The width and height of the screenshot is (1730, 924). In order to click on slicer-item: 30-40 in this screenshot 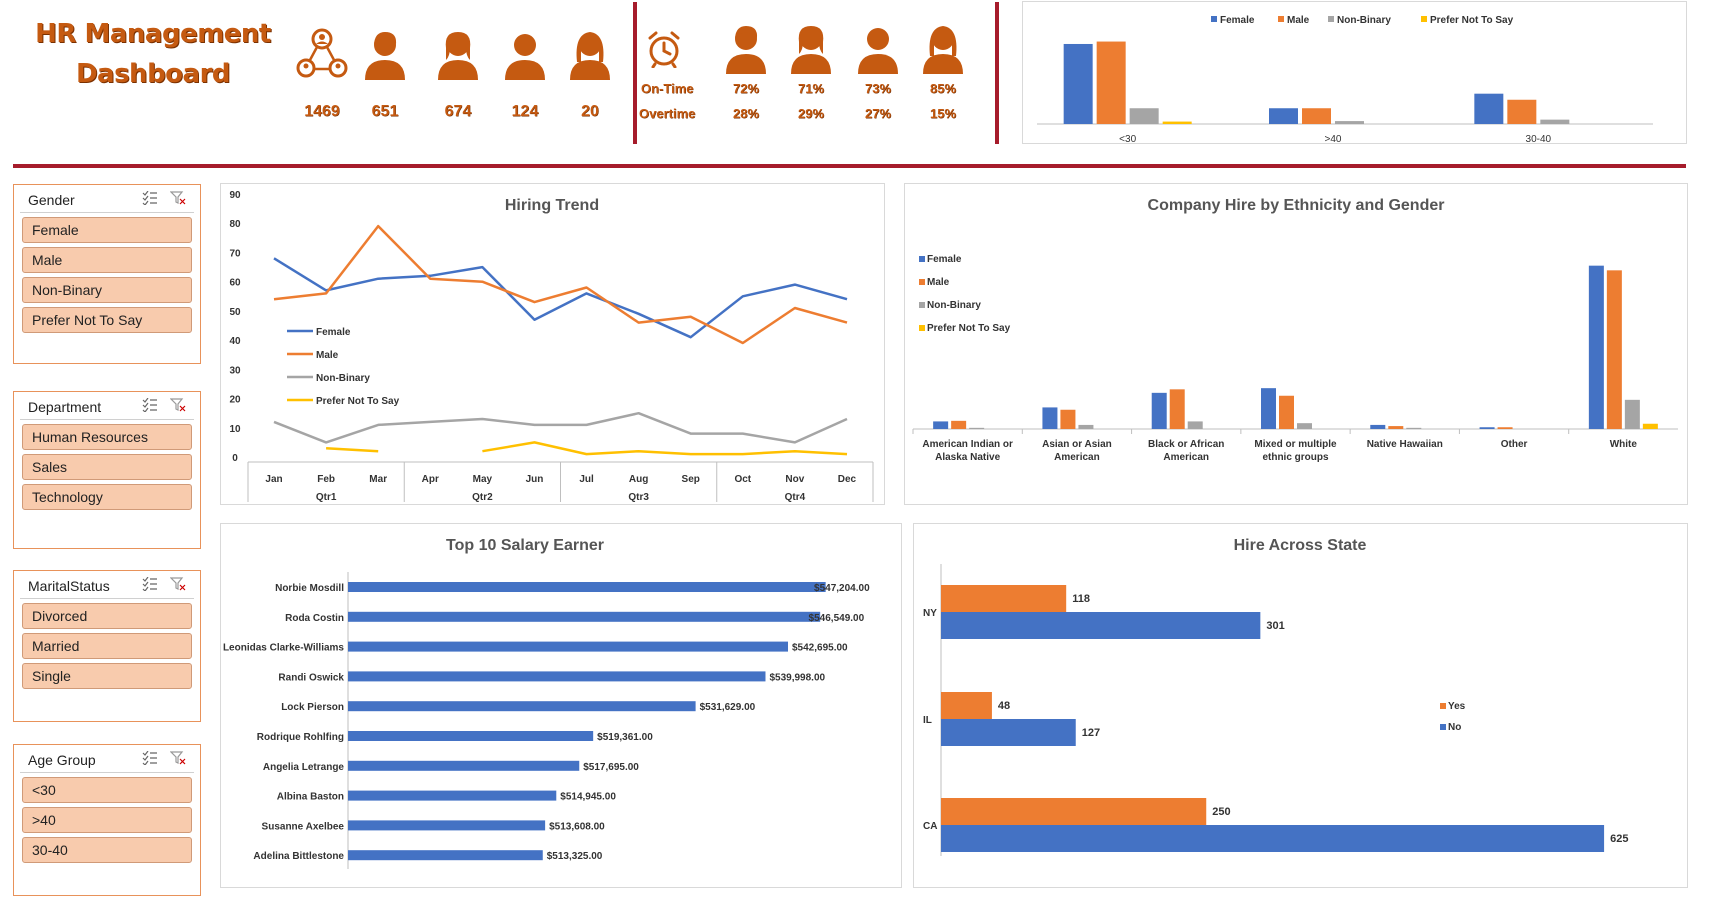, I will do `click(107, 850)`.